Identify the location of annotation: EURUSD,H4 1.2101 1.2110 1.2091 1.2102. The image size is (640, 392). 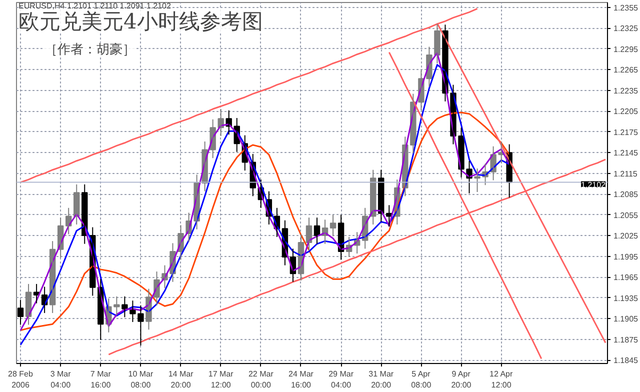
(95, 6).